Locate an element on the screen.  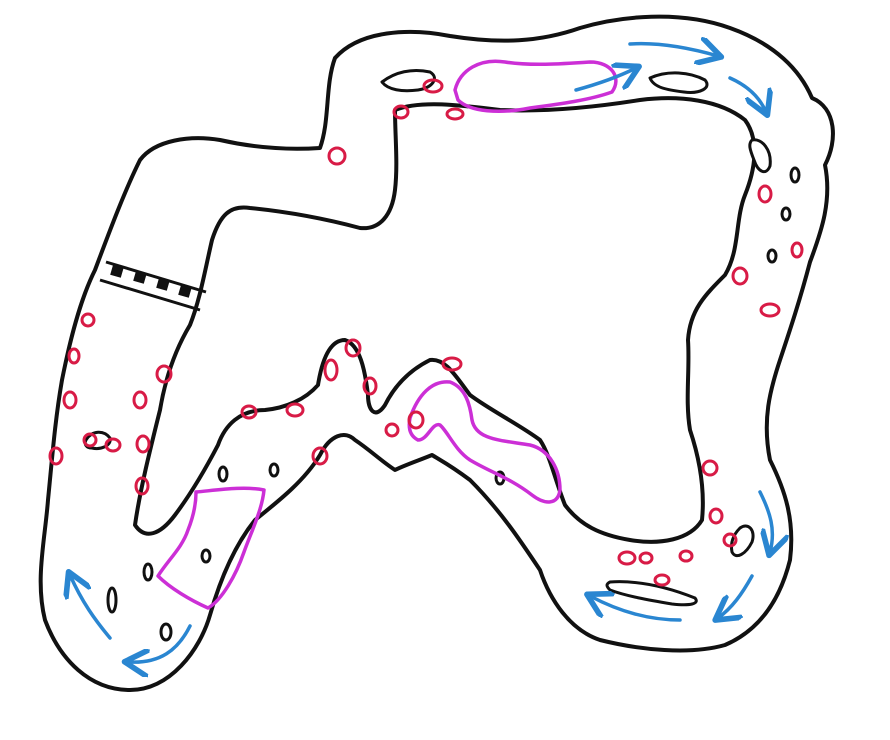
island-top-left is located at coordinates (408, 80).